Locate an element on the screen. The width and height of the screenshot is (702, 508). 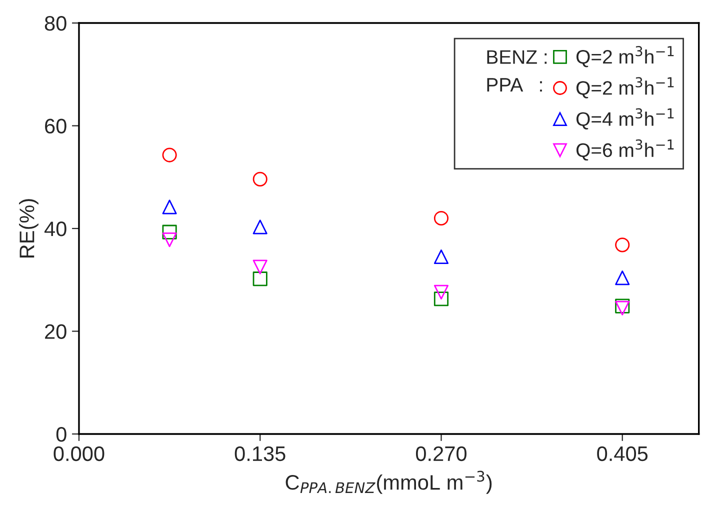
legend-label: Q=6 m$^{3}$h$^{−1}$ is located at coordinates (625, 150).